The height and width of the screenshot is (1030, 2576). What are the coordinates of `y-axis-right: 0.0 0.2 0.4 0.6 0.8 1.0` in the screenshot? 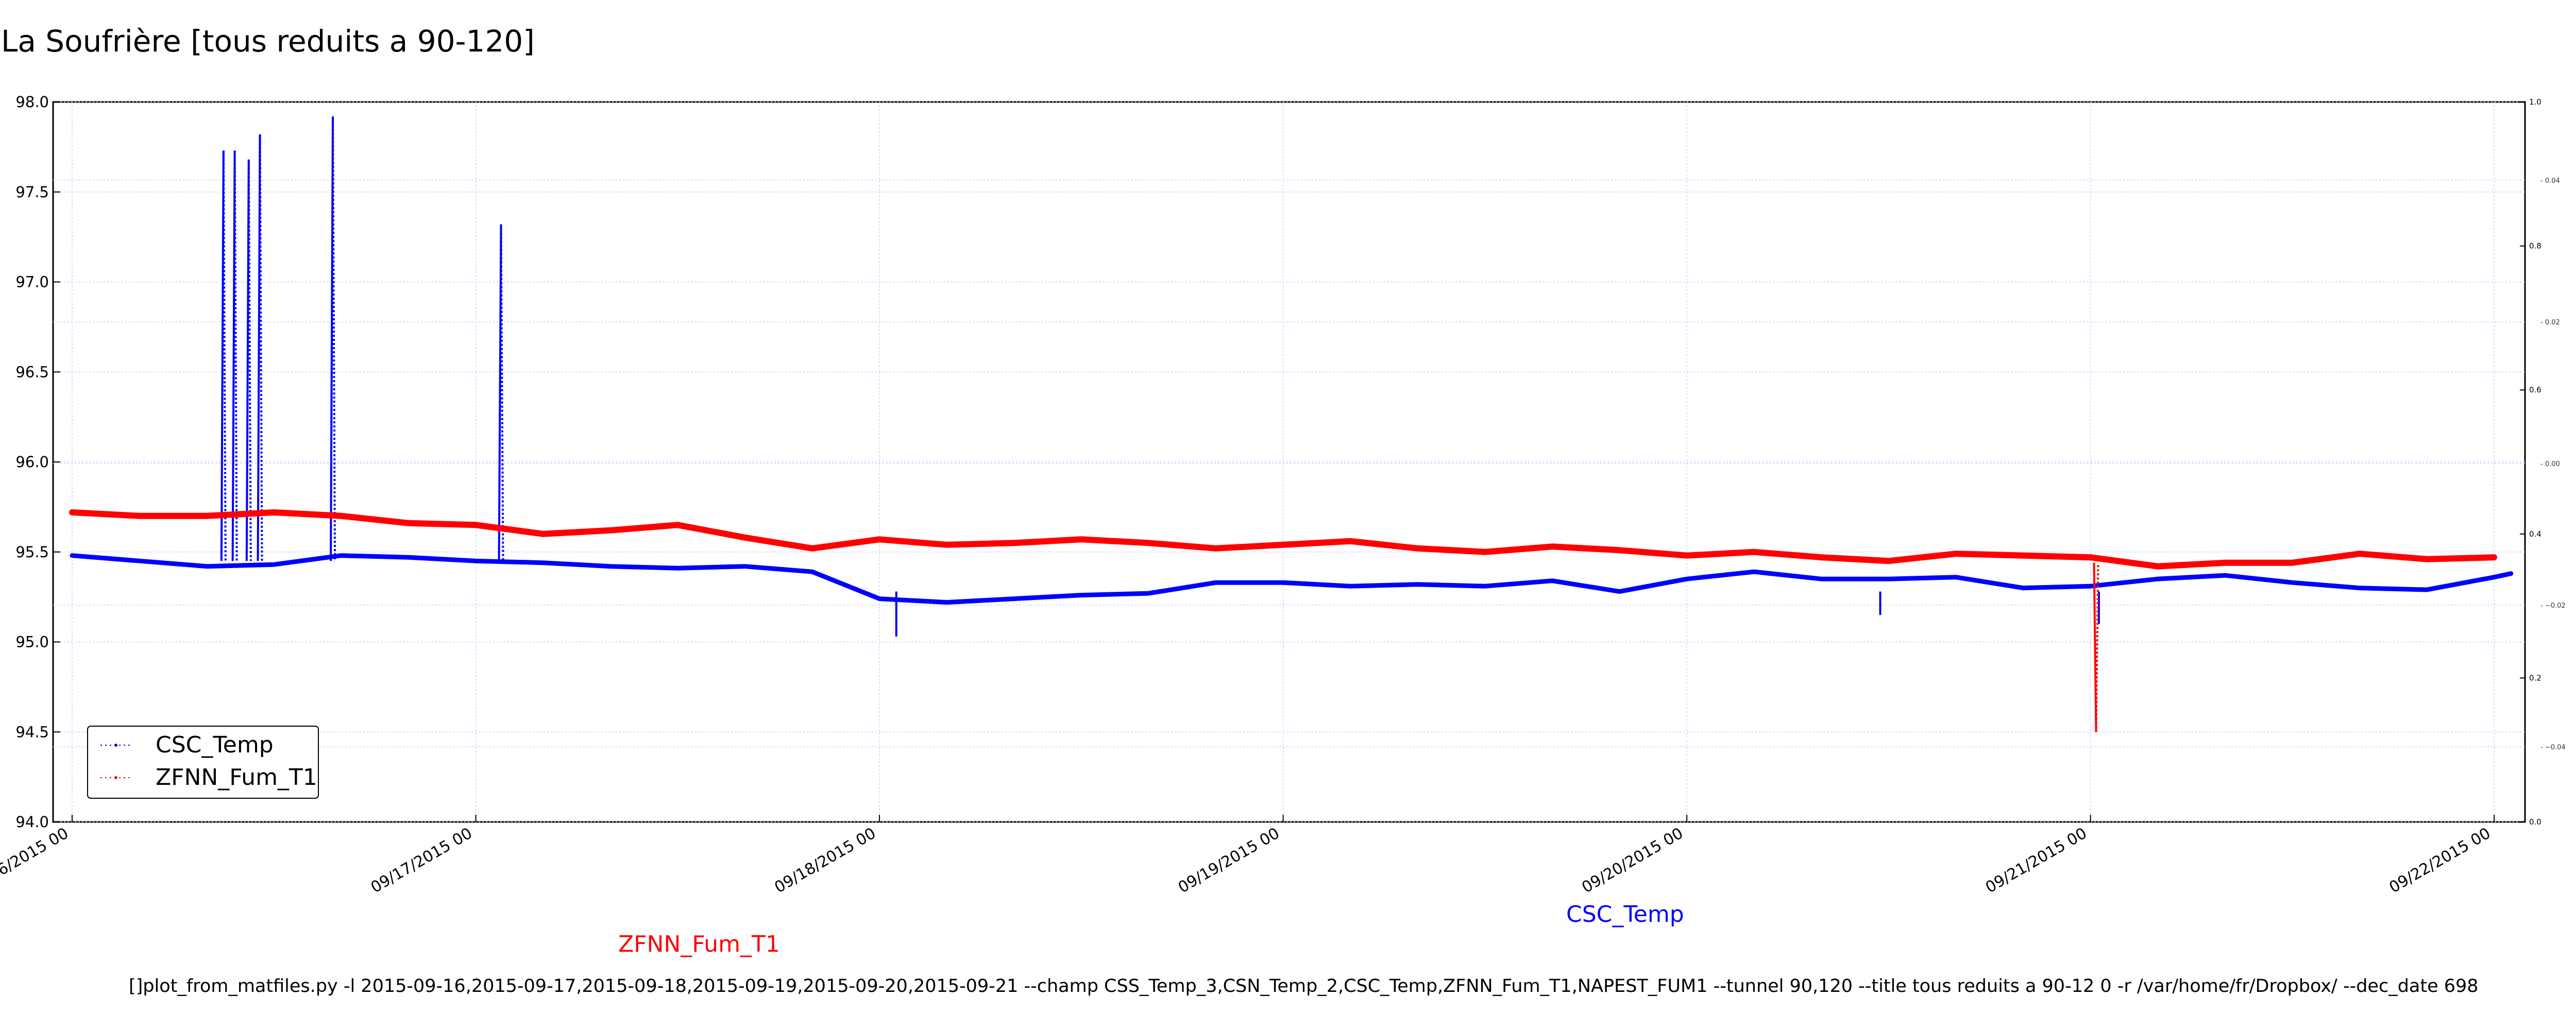 It's located at (2530, 462).